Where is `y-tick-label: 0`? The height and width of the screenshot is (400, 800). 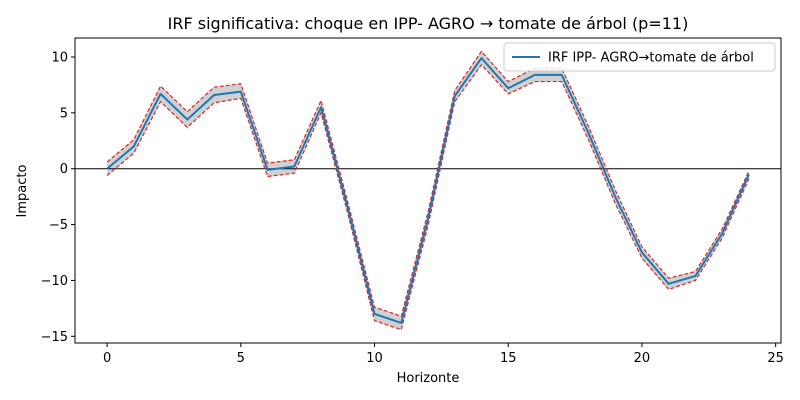 y-tick-label: 0 is located at coordinates (64, 169).